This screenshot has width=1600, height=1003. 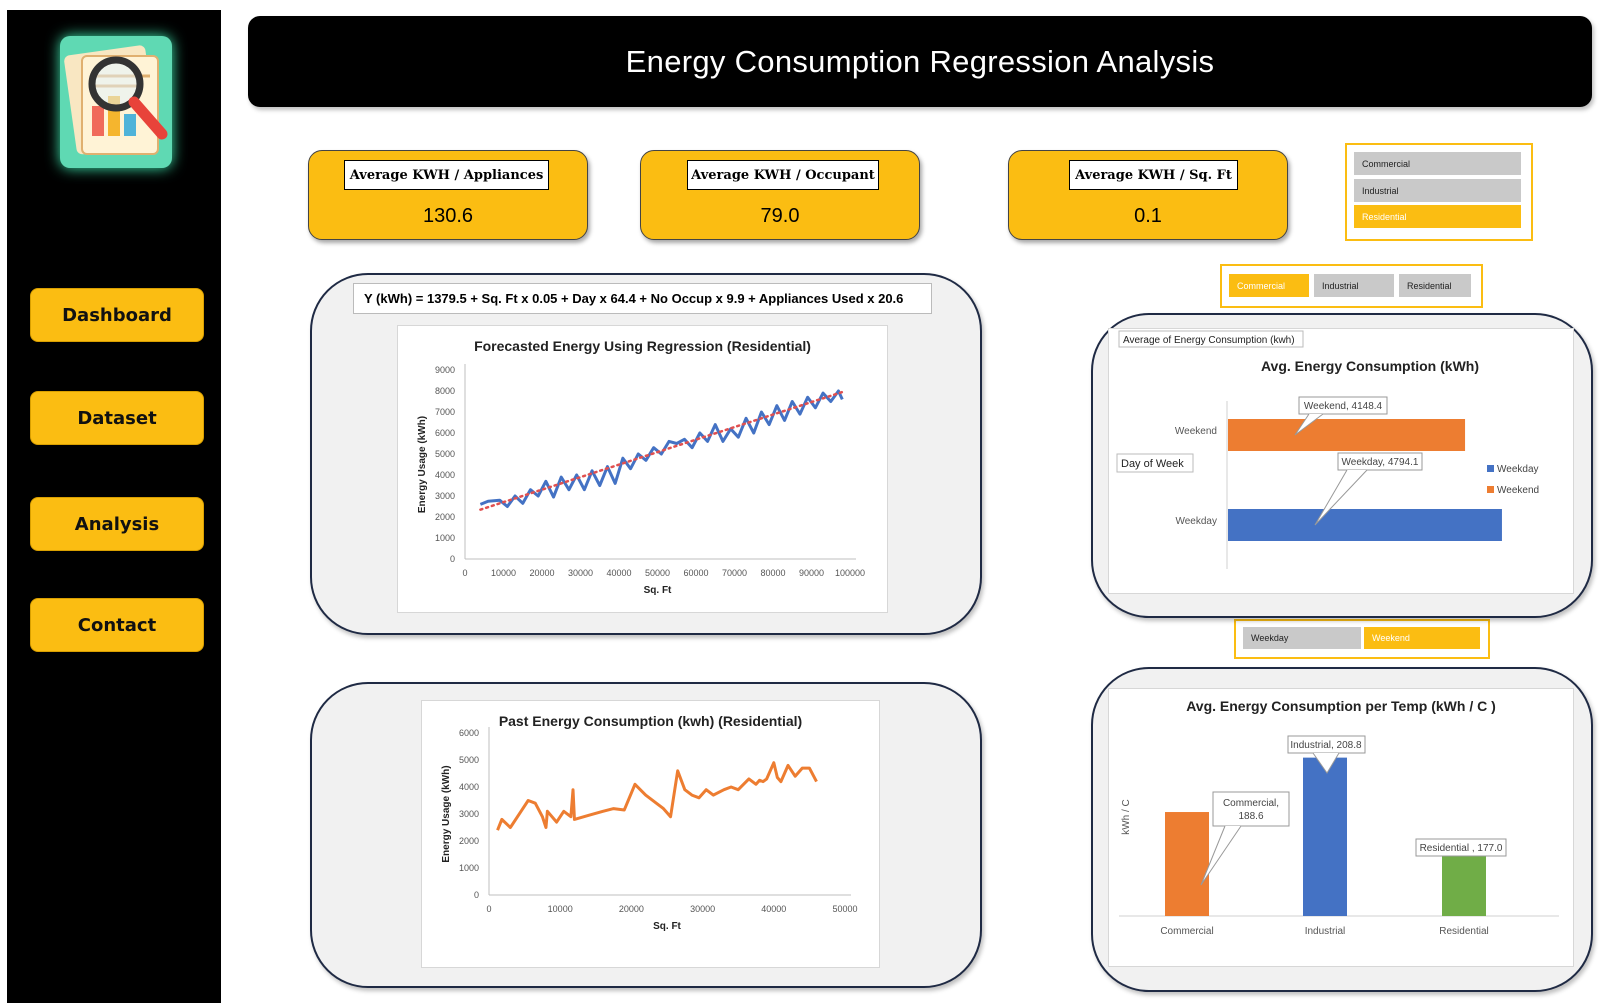 What do you see at coordinates (469, 868) in the screenshot?
I see `y-tick-label: 1000` at bounding box center [469, 868].